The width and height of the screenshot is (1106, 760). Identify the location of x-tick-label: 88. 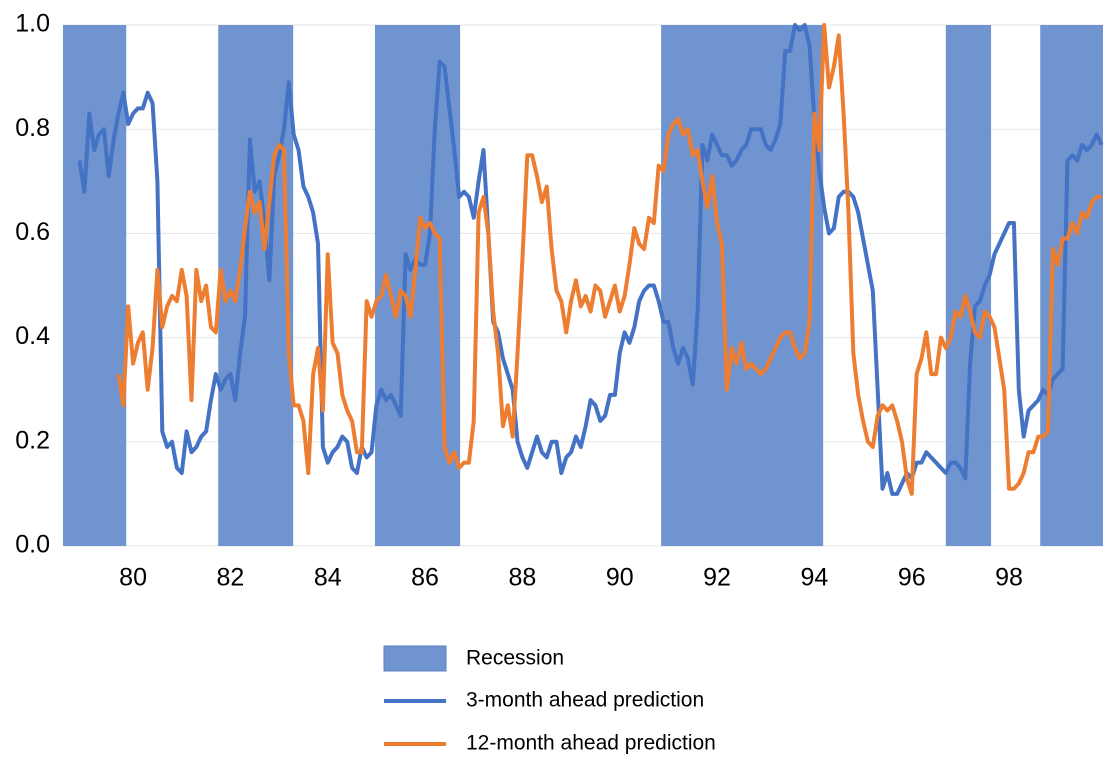
(523, 578).